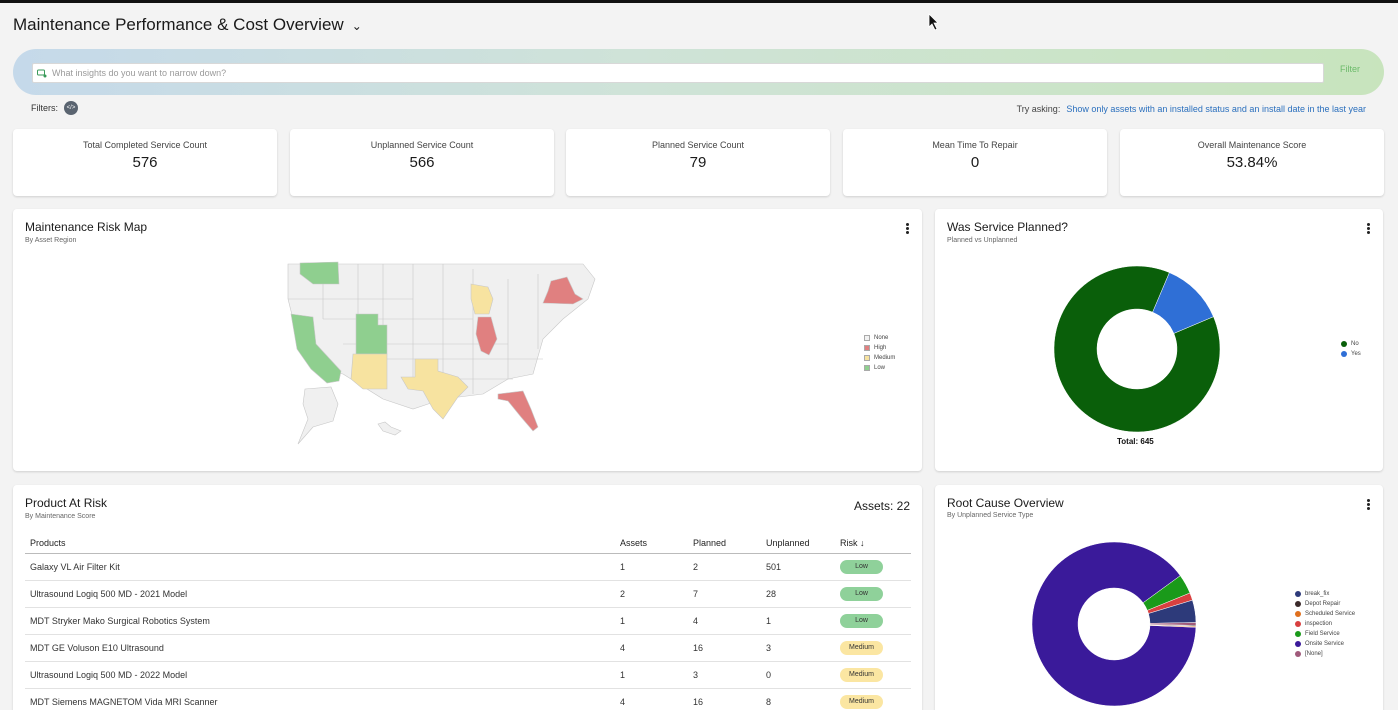 The width and height of the screenshot is (1398, 710). What do you see at coordinates (71, 108) in the screenshot?
I see `code-filter-icon: </>` at bounding box center [71, 108].